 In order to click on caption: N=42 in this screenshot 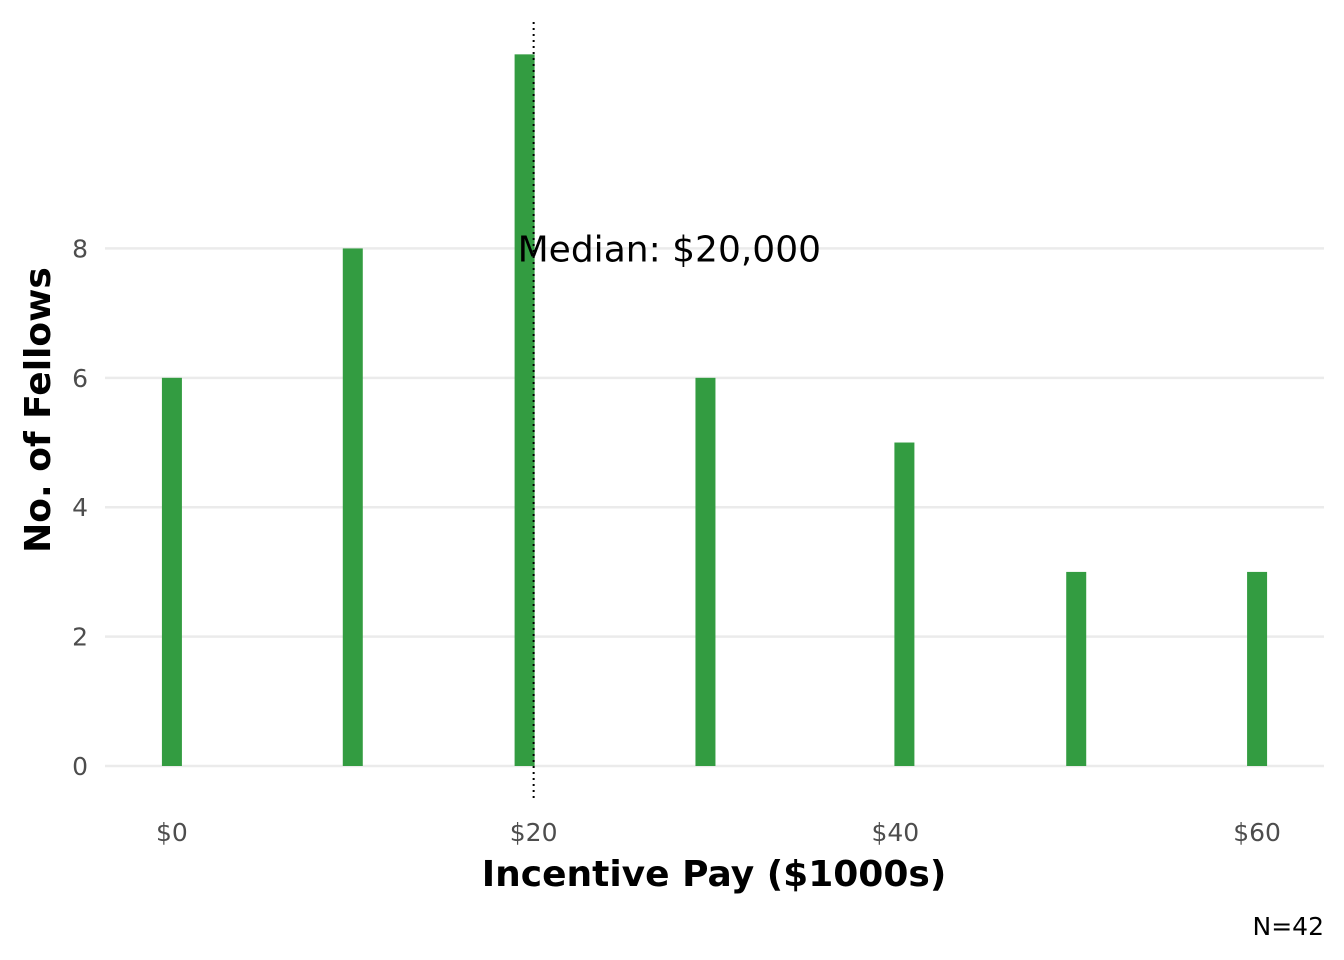, I will do `click(1288, 926)`.